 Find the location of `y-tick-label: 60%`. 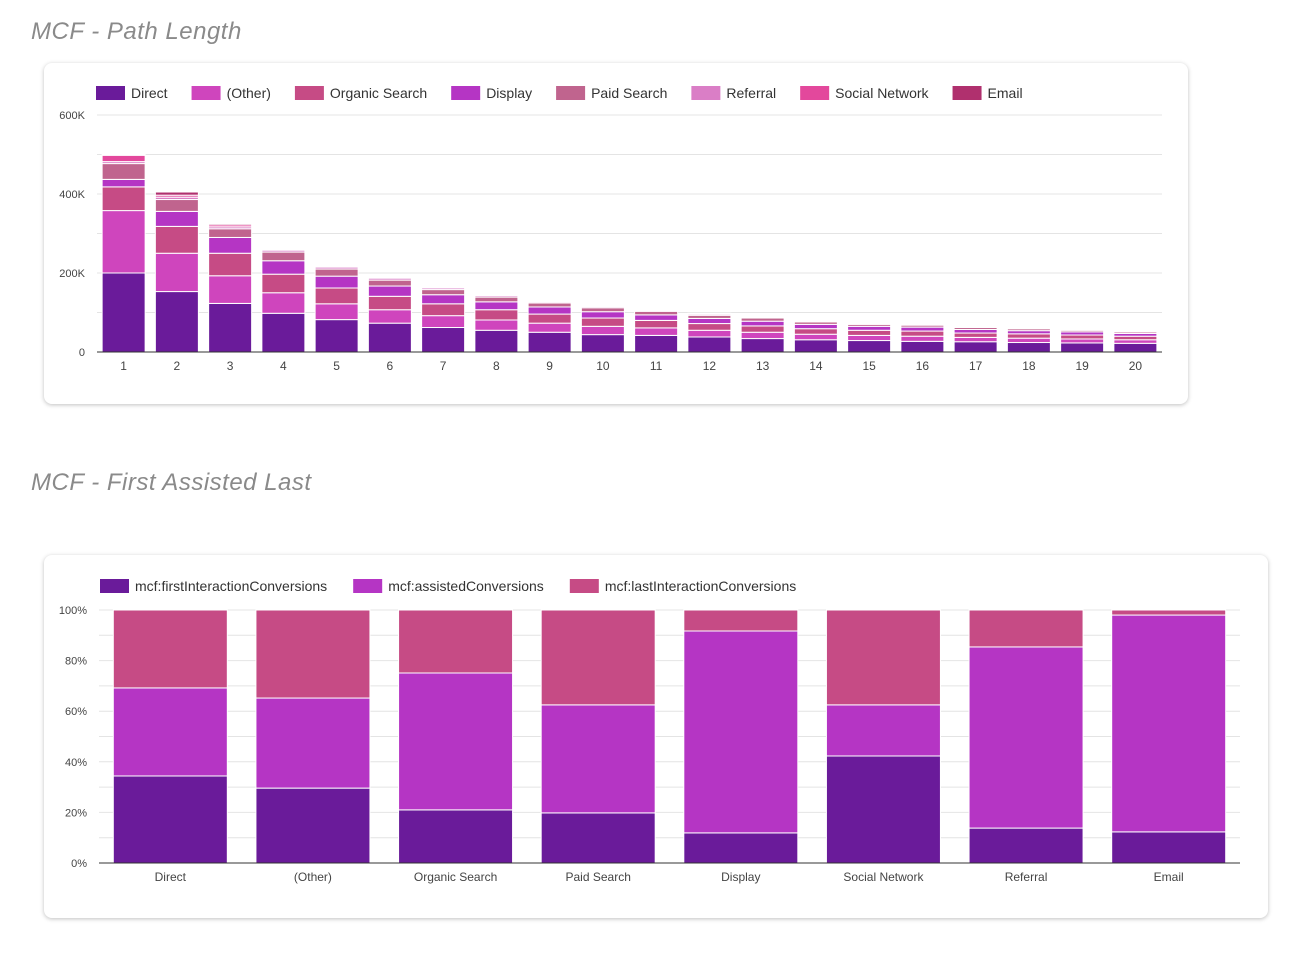

y-tick-label: 60% is located at coordinates (76, 712).